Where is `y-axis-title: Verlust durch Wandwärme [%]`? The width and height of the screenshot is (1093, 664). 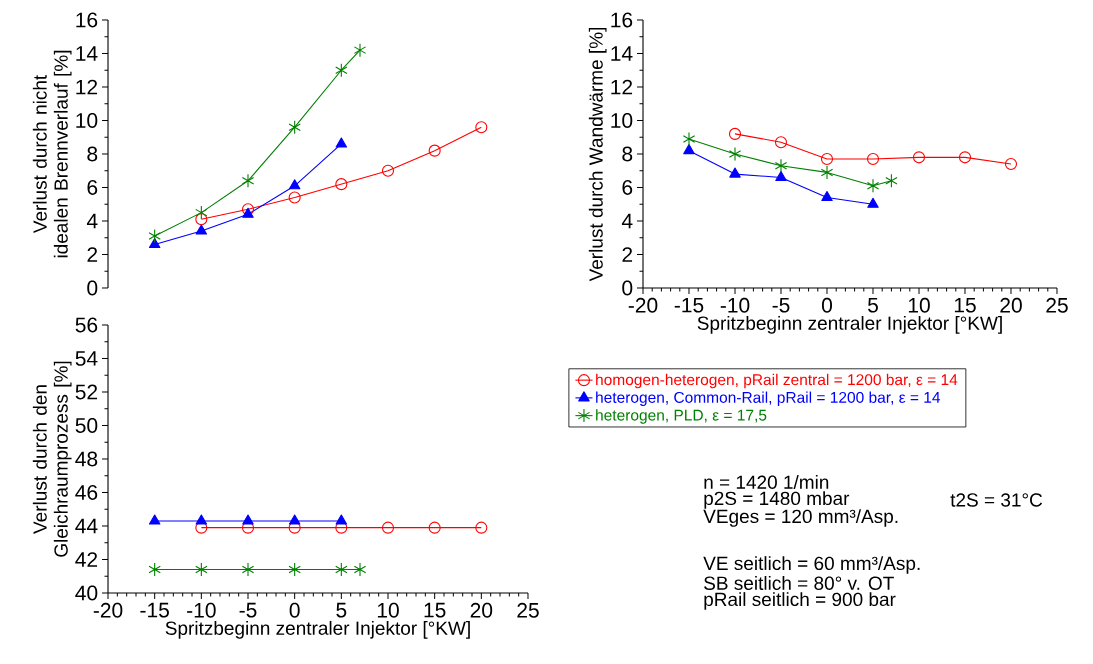
y-axis-title: Verlust durch Wandwärme [%] is located at coordinates (597, 154).